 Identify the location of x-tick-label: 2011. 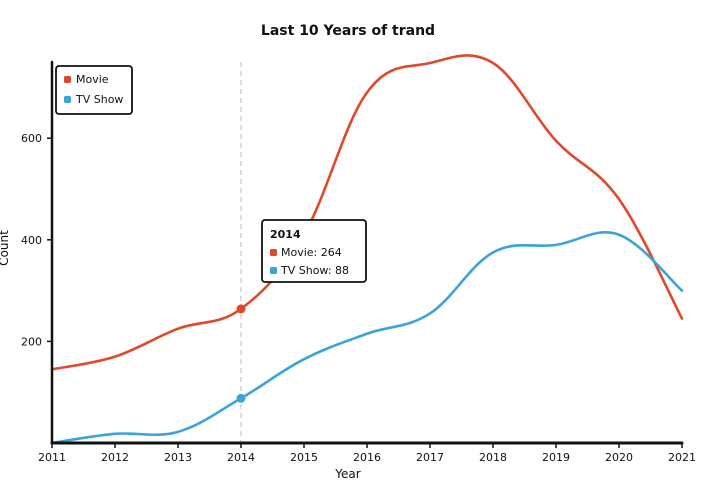
(52, 457).